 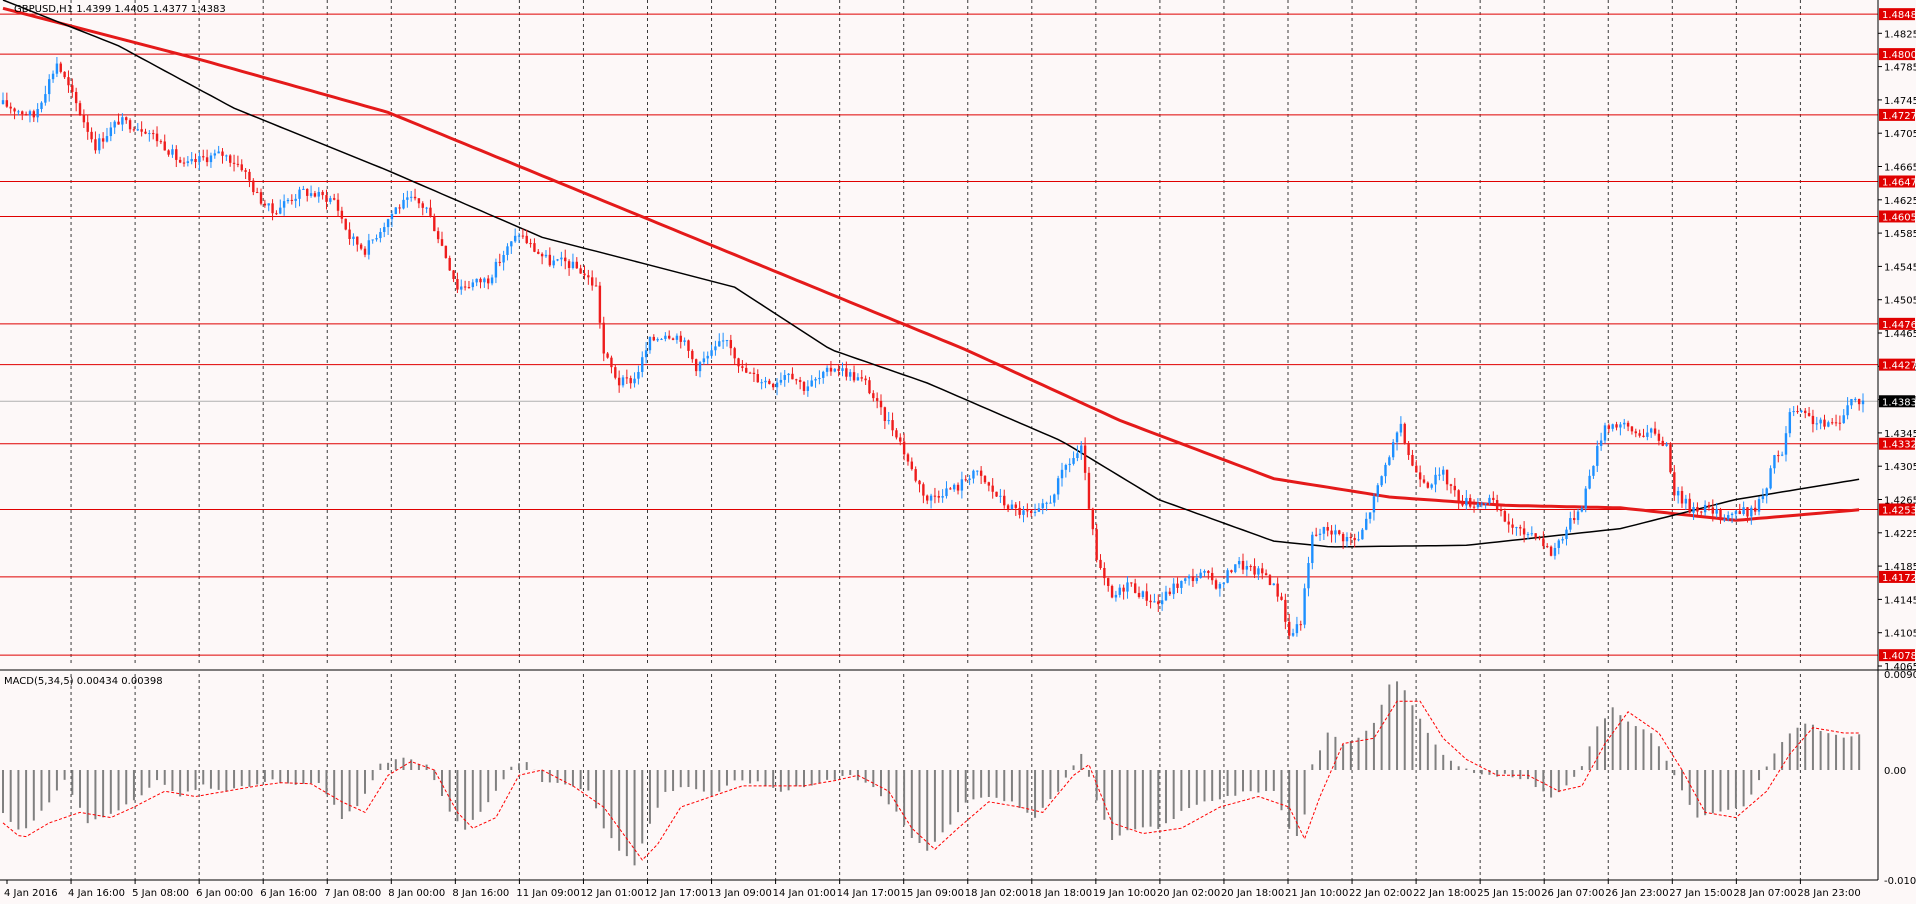 I want to click on time-tick-label: 20 Jan 18:00, so click(x=1252, y=893).